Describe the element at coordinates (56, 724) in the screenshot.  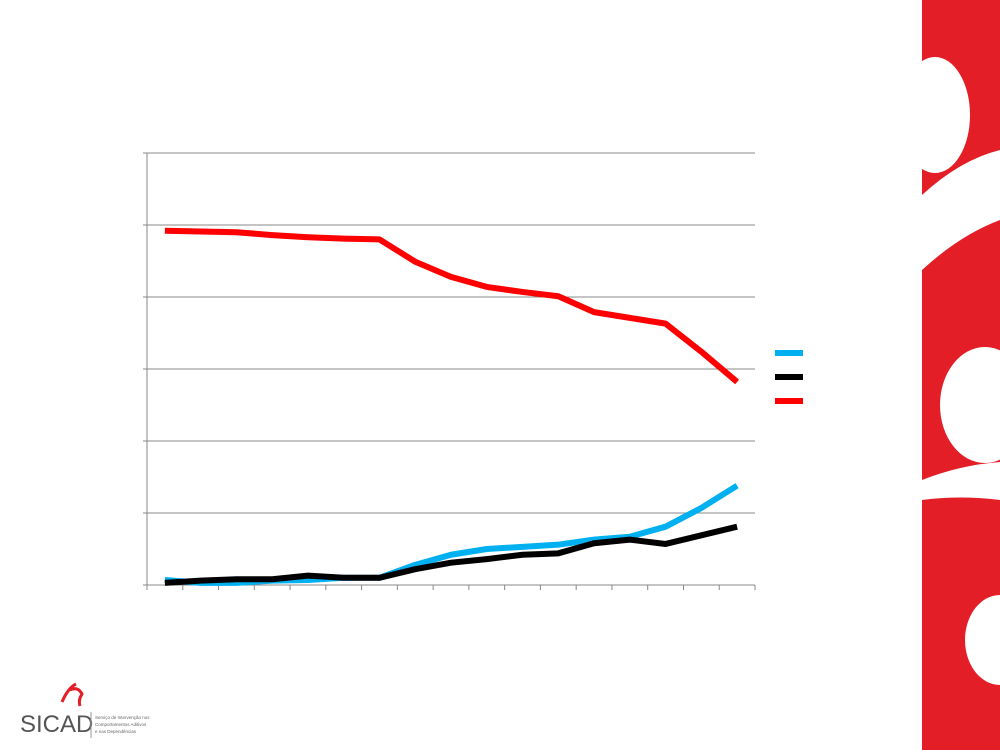
I see `logo-name: SICAD` at that location.